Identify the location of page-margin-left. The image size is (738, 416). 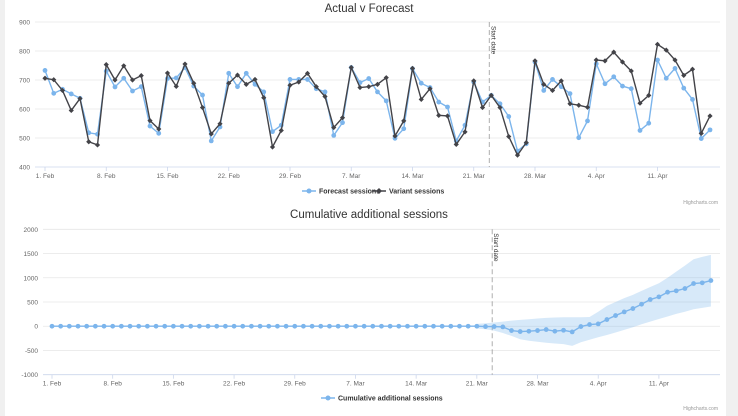
(2, 208).